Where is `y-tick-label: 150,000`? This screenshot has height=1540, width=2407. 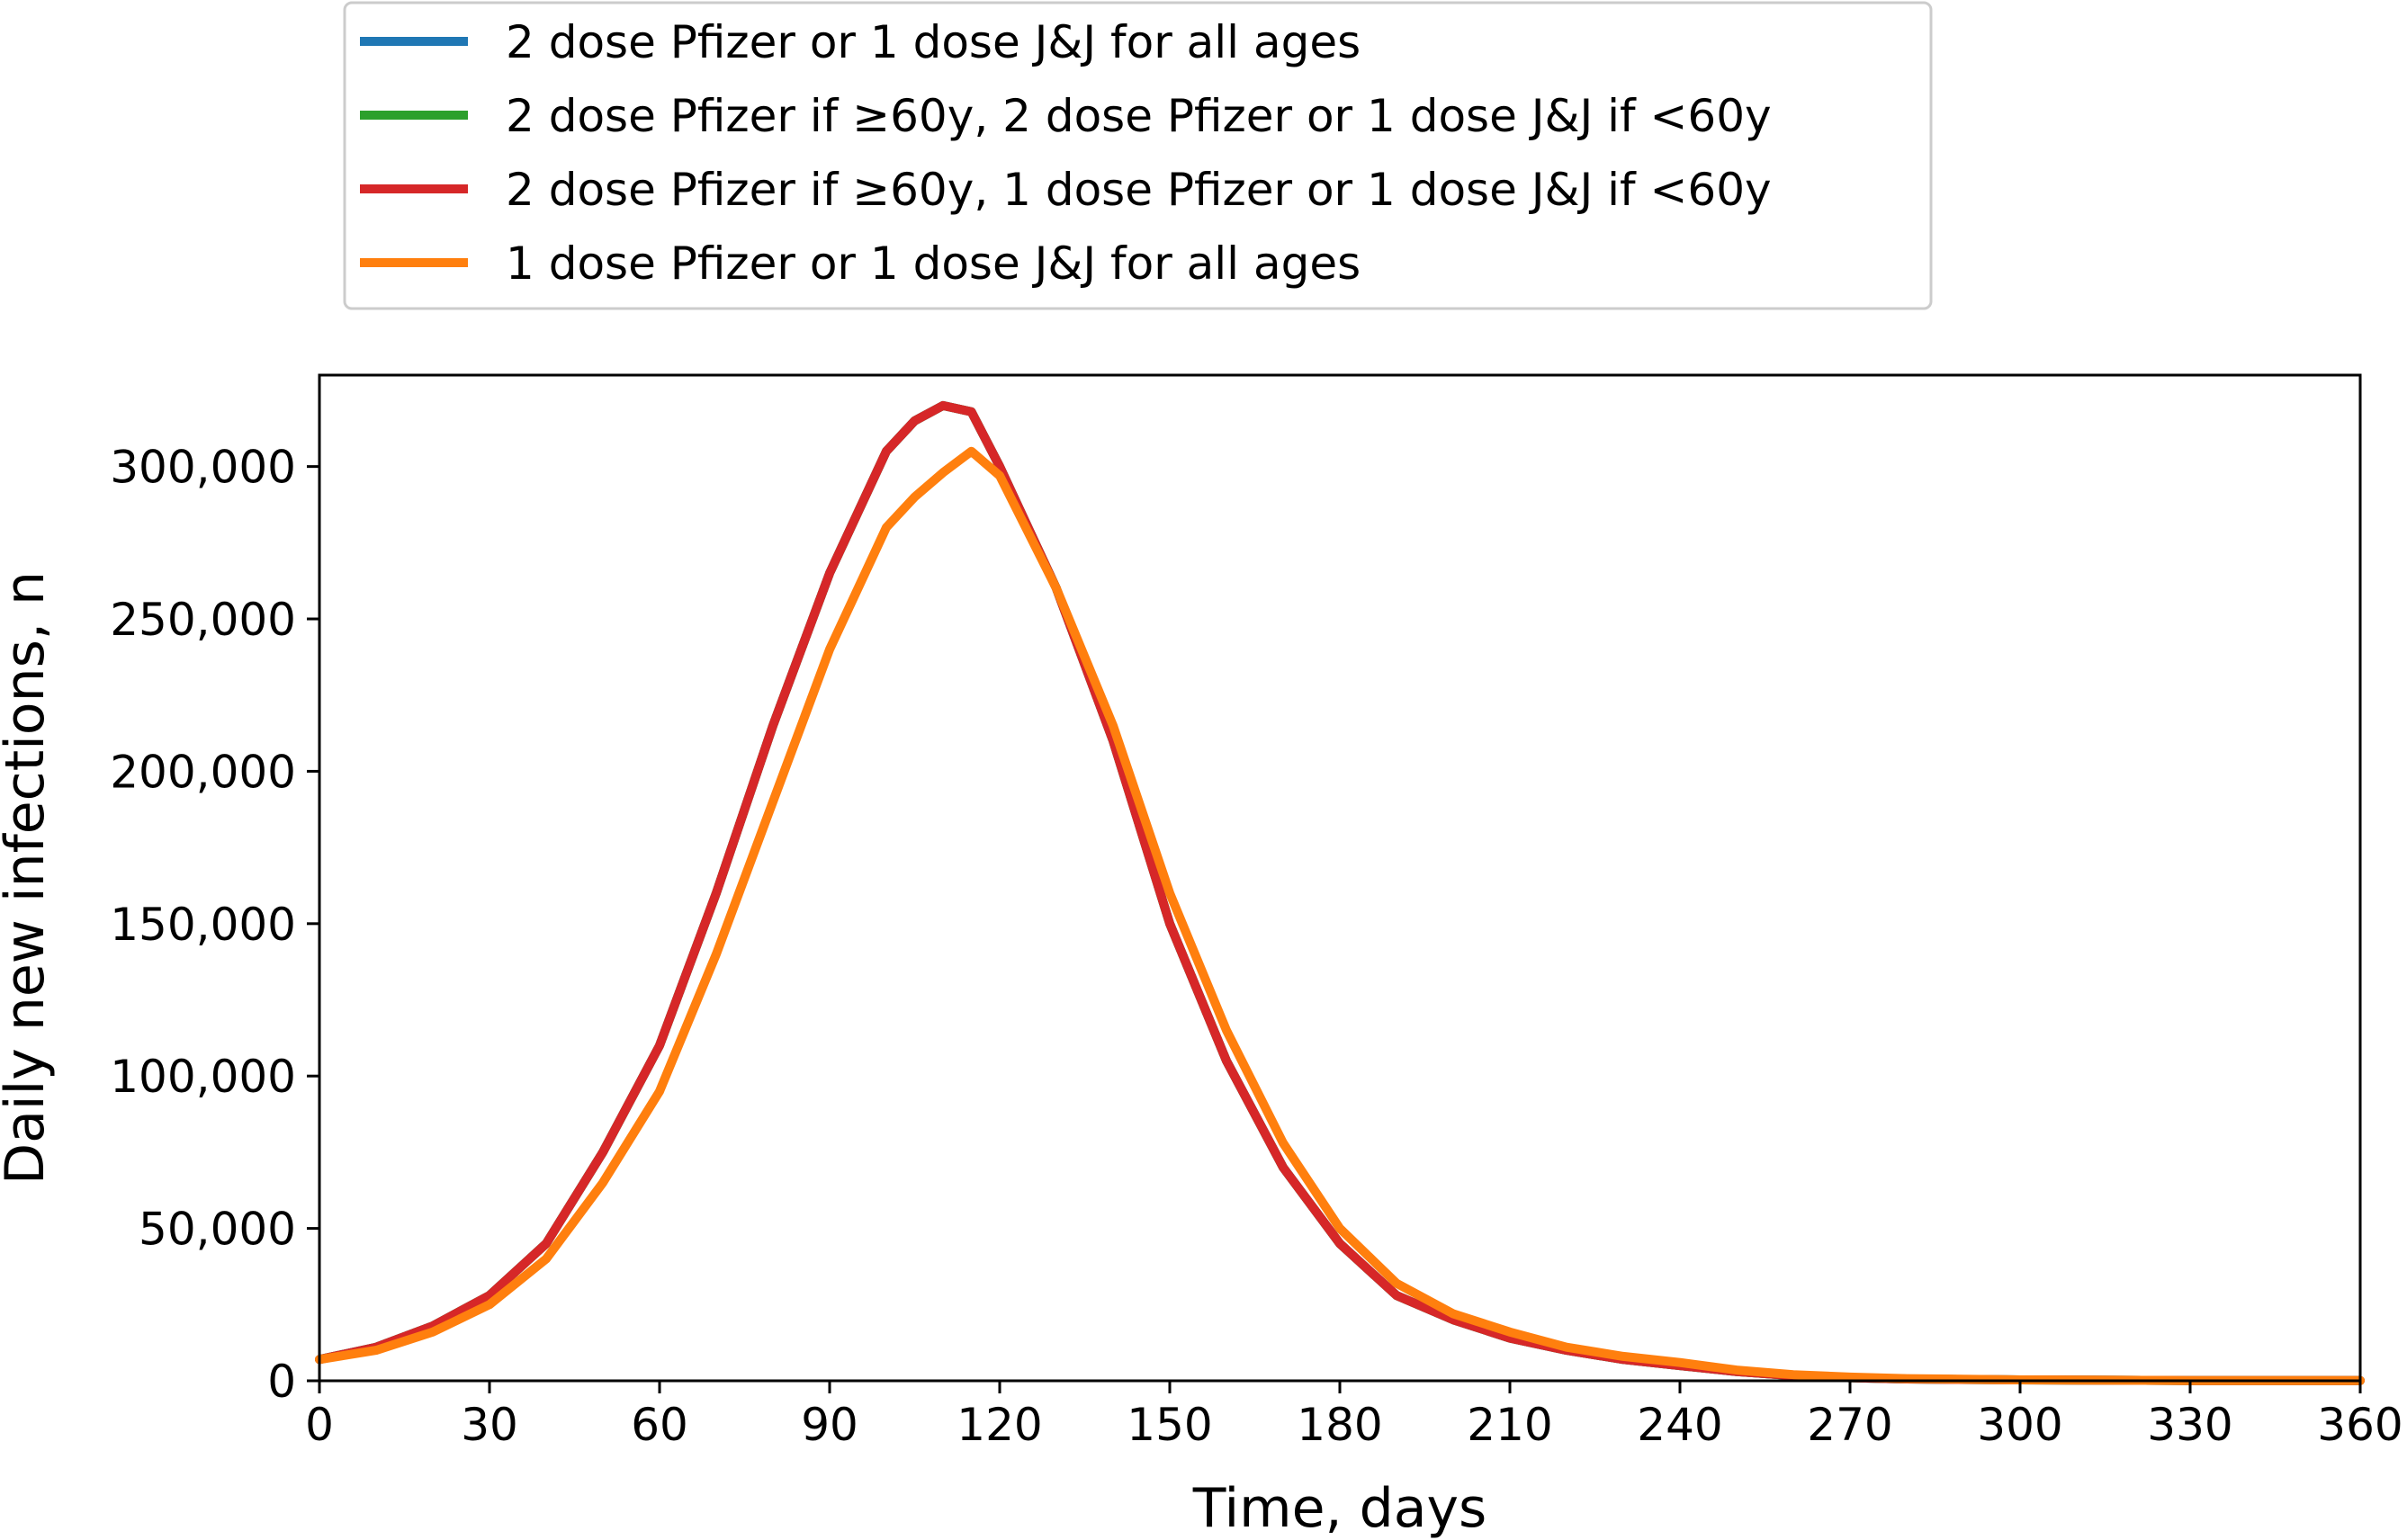 y-tick-label: 150,000 is located at coordinates (203, 925).